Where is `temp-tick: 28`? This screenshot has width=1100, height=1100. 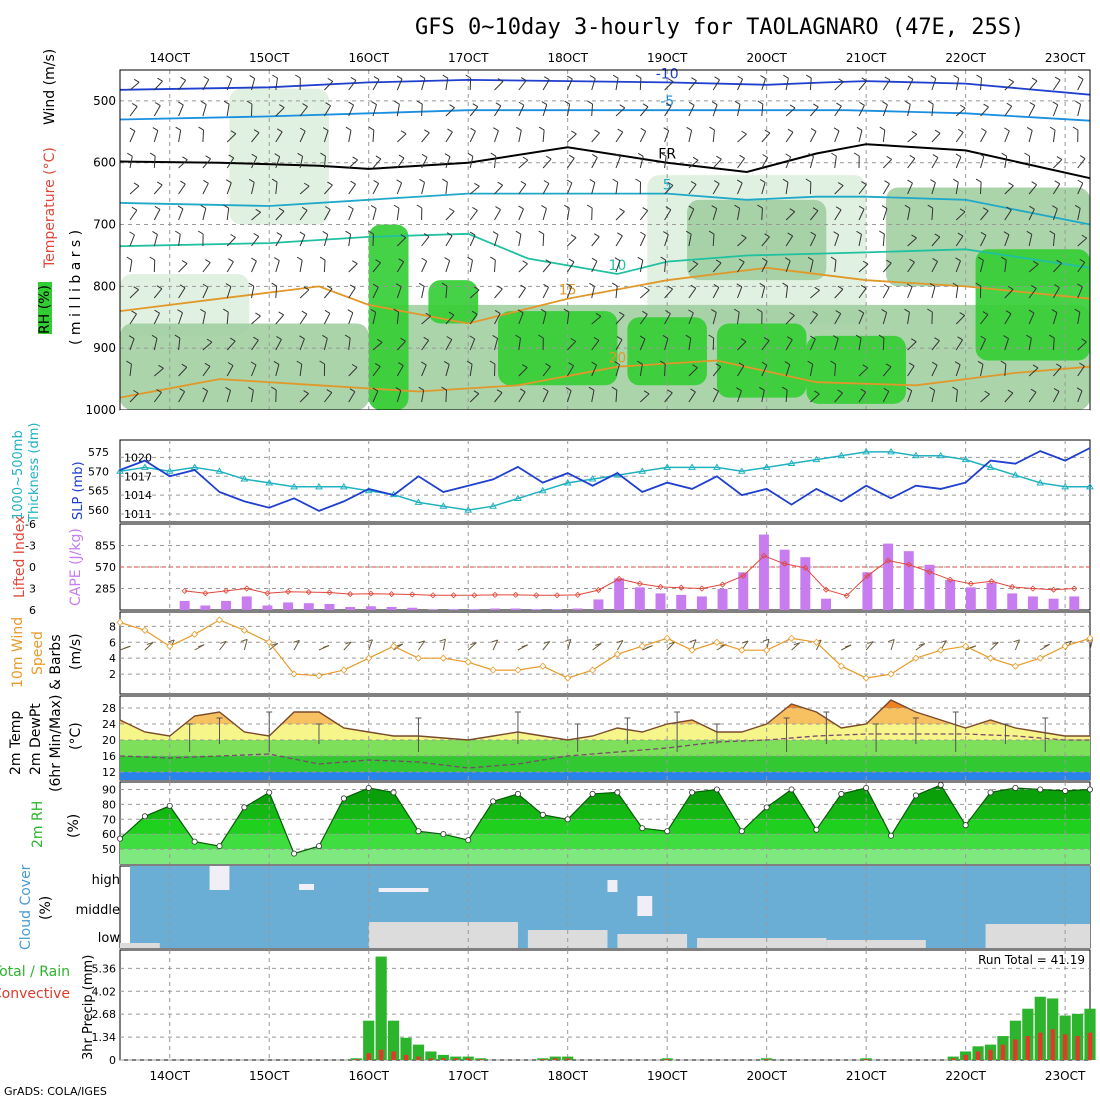
temp-tick: 28 is located at coordinates (109, 708).